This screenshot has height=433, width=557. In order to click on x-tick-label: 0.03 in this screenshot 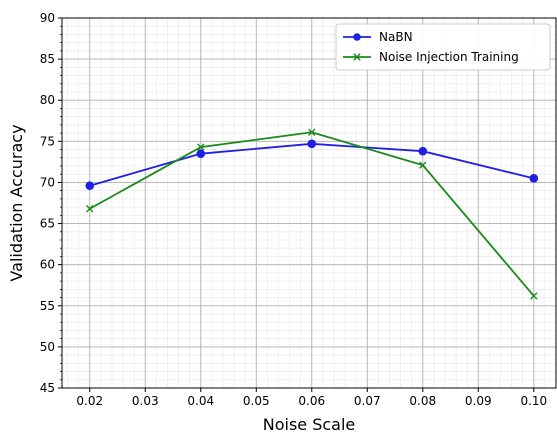, I will do `click(145, 401)`.